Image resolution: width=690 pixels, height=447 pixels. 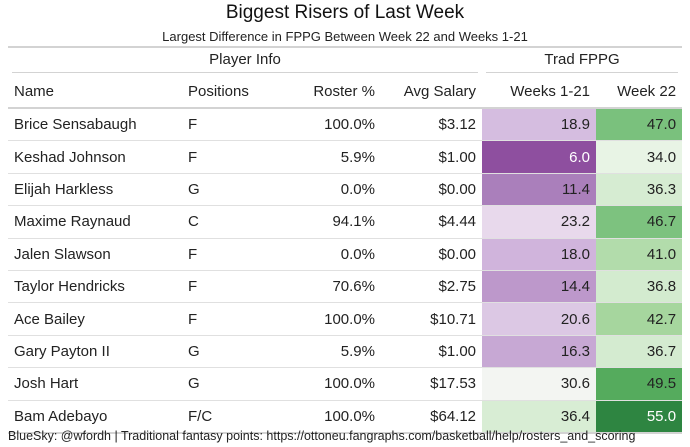 I want to click on table-row: Maxime Raynaud C 94.1% $4.44 23.2 46.7, so click(x=345, y=222).